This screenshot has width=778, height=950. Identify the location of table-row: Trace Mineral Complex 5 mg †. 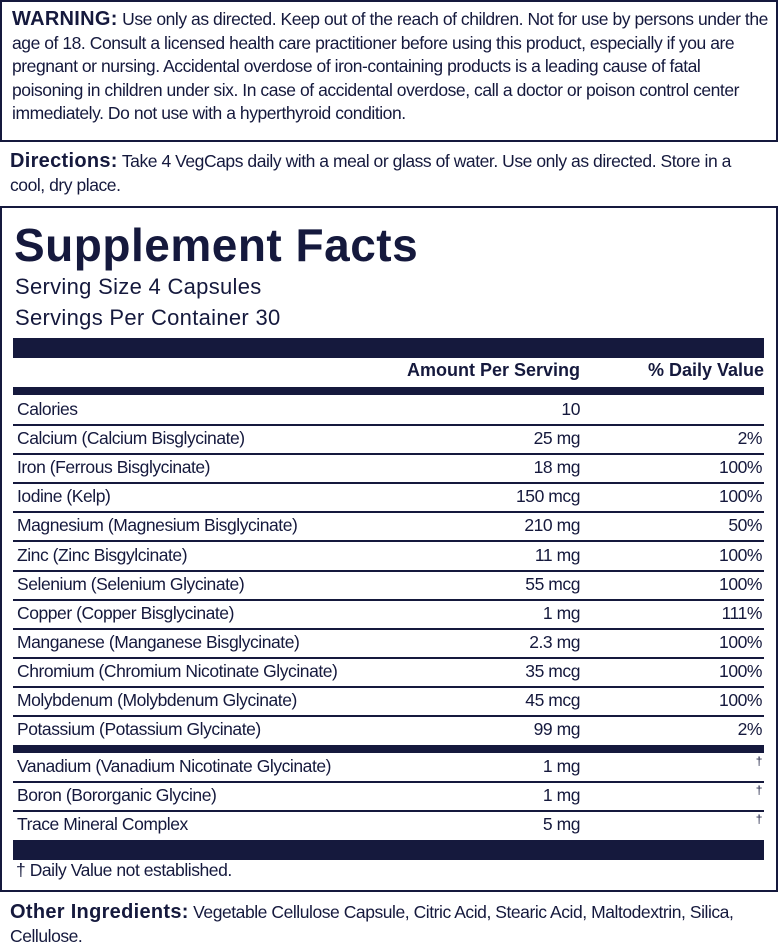
(388, 825).